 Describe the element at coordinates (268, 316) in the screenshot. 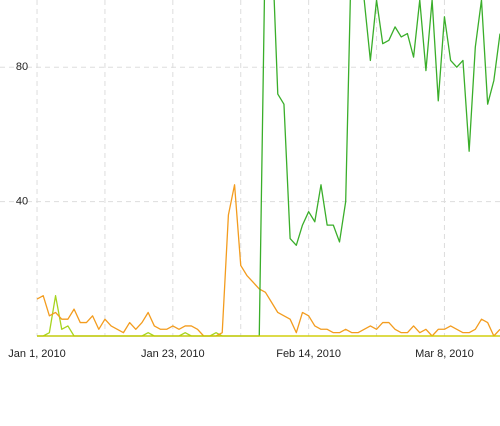

I see `series-line` at that location.